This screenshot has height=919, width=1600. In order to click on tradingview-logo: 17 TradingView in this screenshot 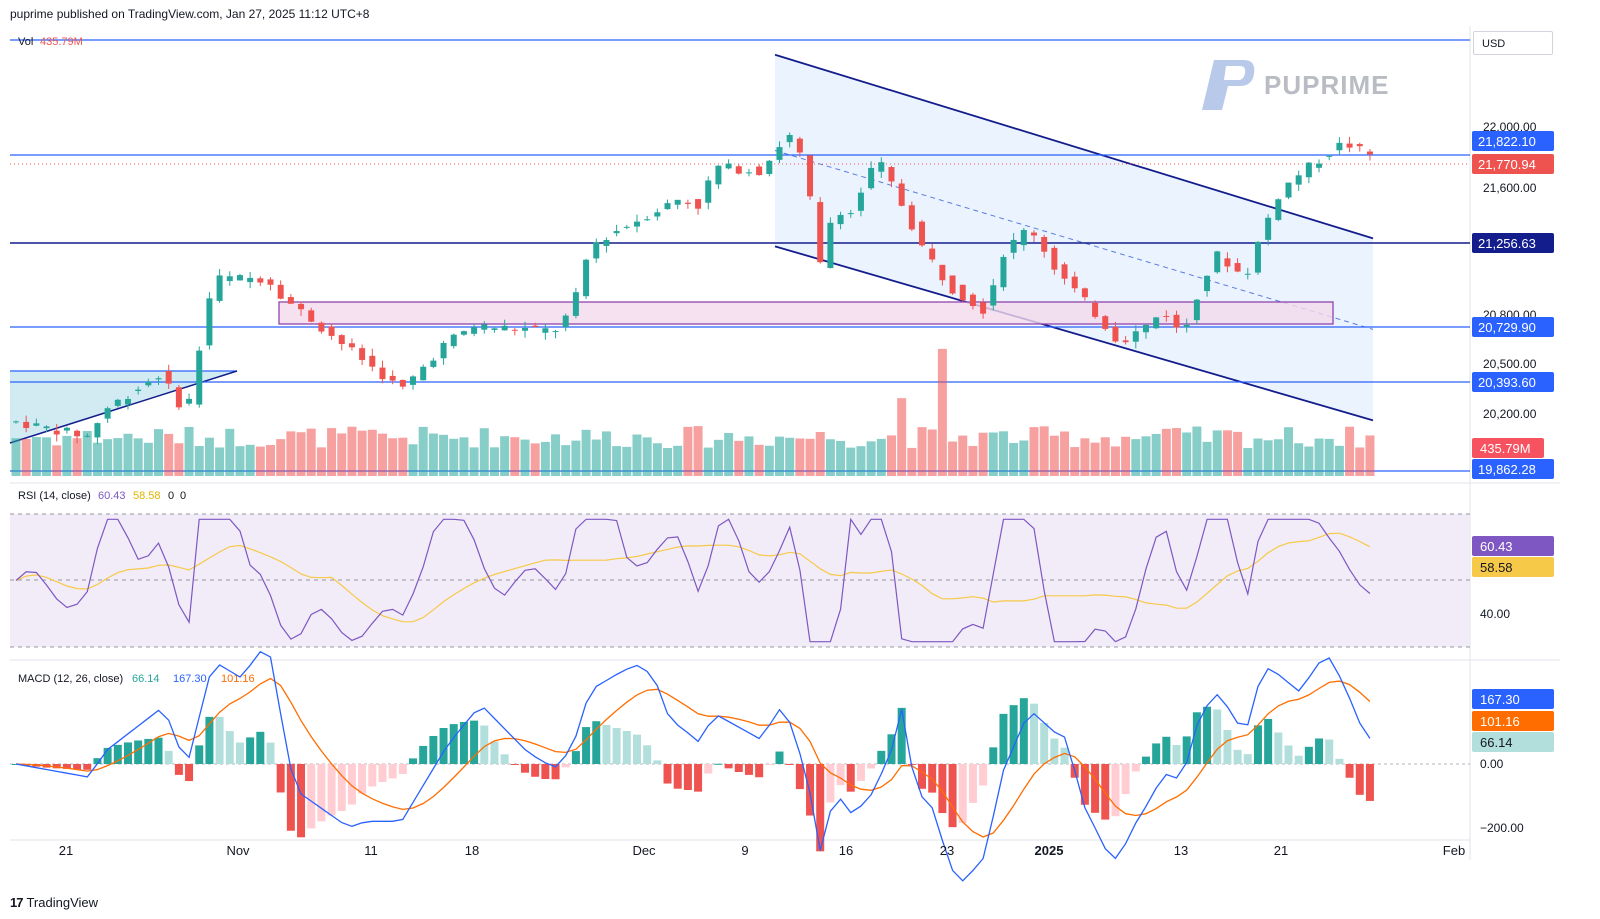, I will do `click(54, 902)`.